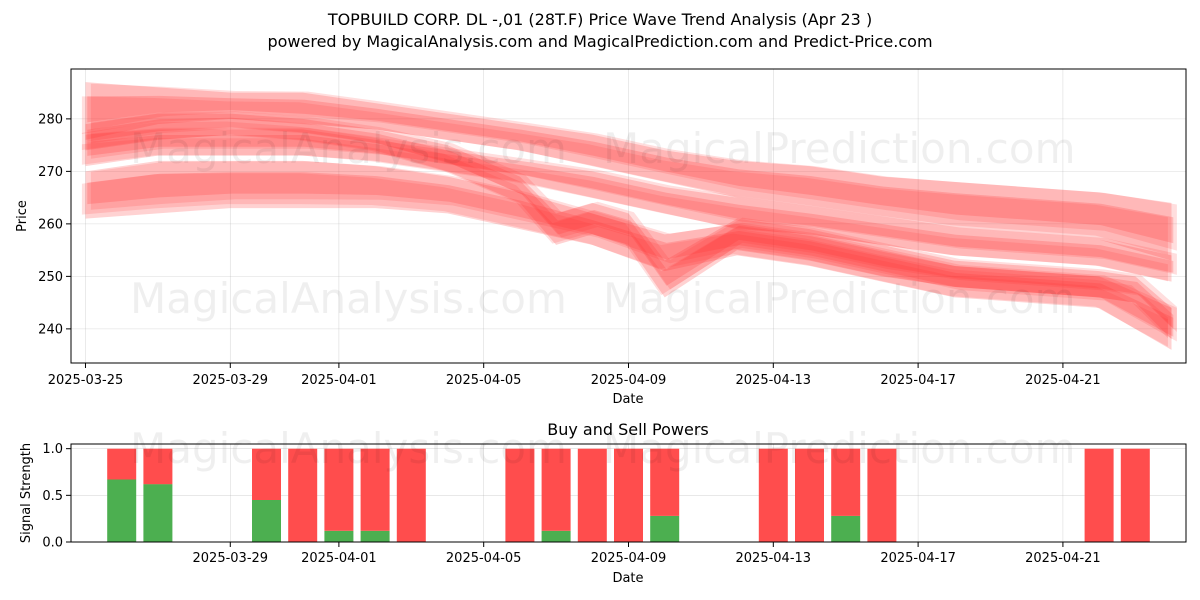 The image size is (1200, 600). Describe the element at coordinates (629, 558) in the screenshot. I see `signal-x-tick-label: 2025-04-09` at that location.